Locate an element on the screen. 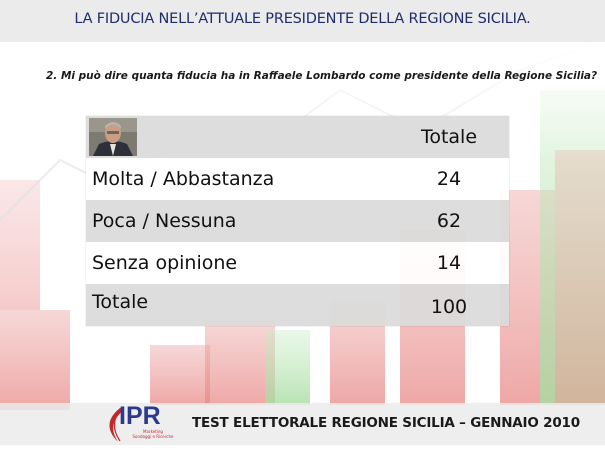  ipr-logo-swoosh-icon is located at coordinates (116, 424).